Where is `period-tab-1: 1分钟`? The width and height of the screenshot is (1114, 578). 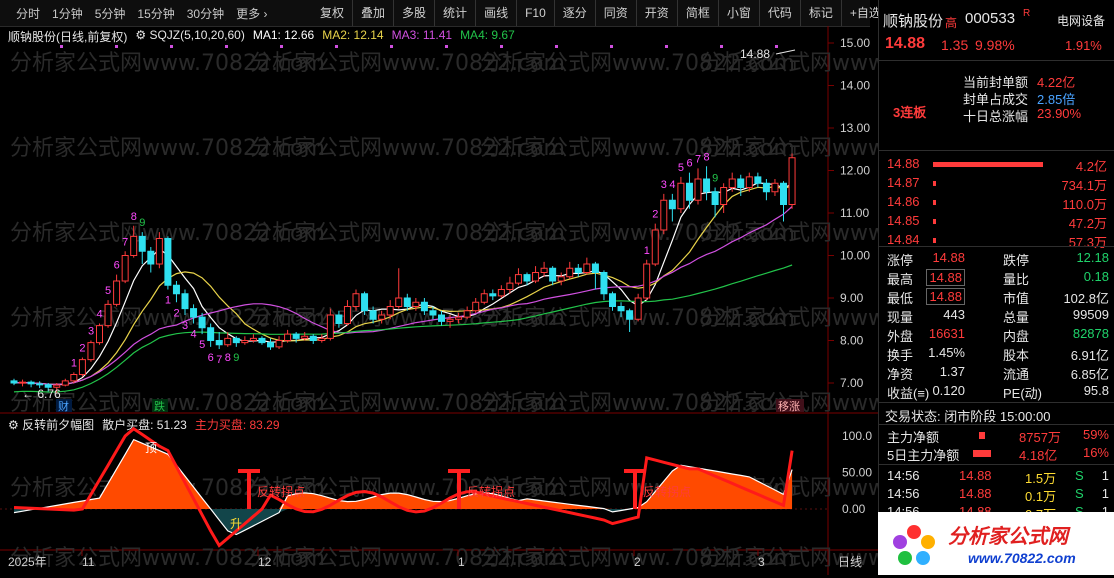
period-tab-1: 1分钟 is located at coordinates (67, 13).